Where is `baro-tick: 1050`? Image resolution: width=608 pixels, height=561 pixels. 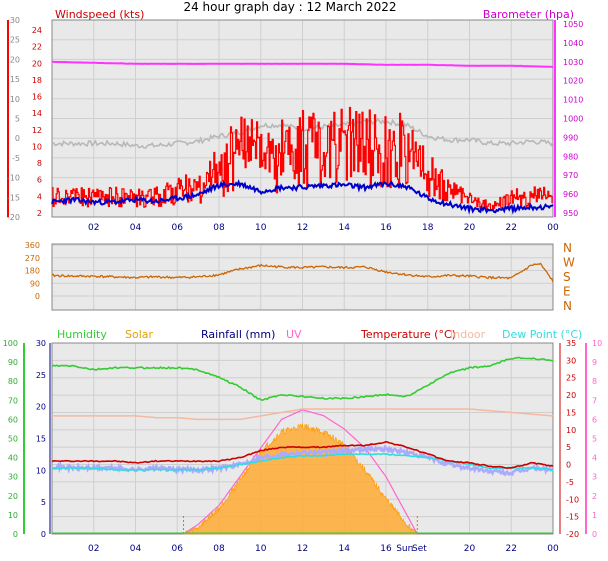
baro-tick: 1050 is located at coordinates (573, 24).